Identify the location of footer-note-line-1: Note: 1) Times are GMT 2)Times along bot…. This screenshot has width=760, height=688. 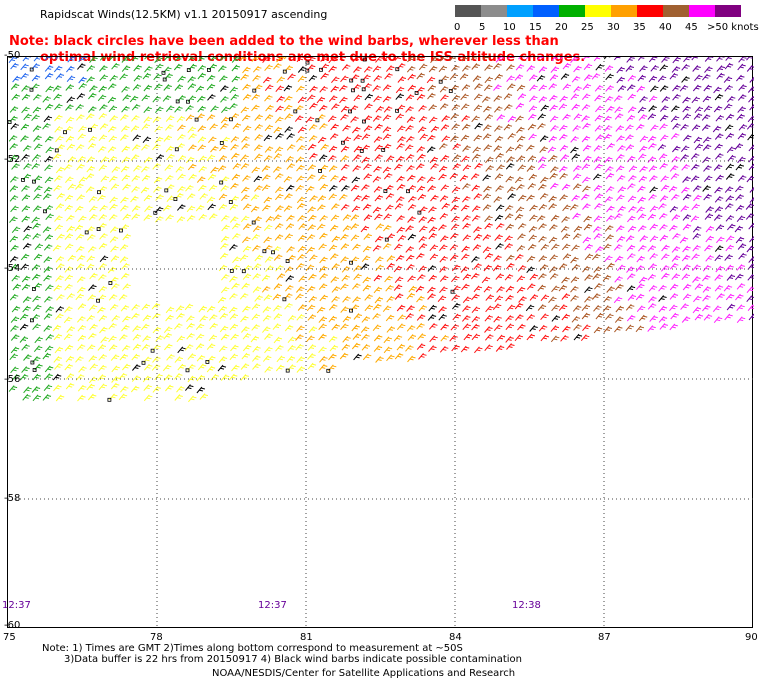
(252, 648).